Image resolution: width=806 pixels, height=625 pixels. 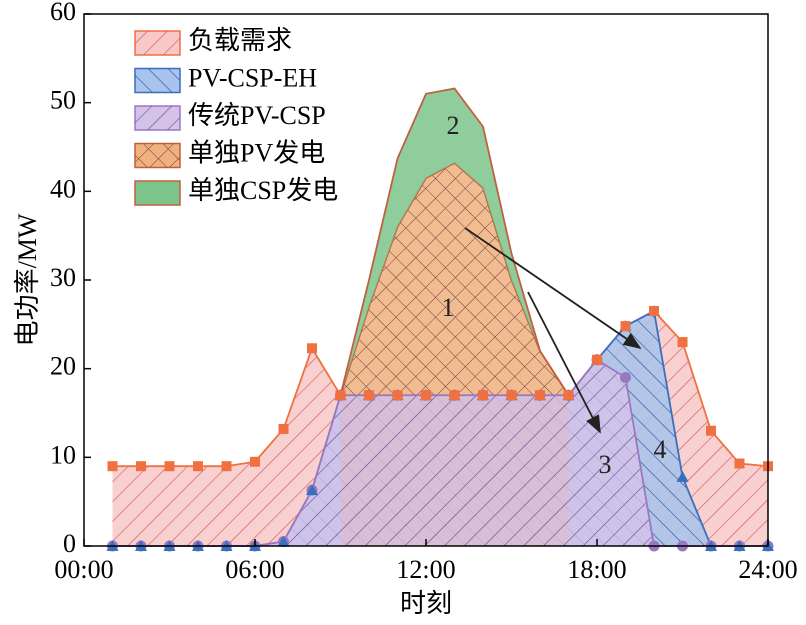 I want to click on y-tick-label: 40, so click(x=63, y=188).